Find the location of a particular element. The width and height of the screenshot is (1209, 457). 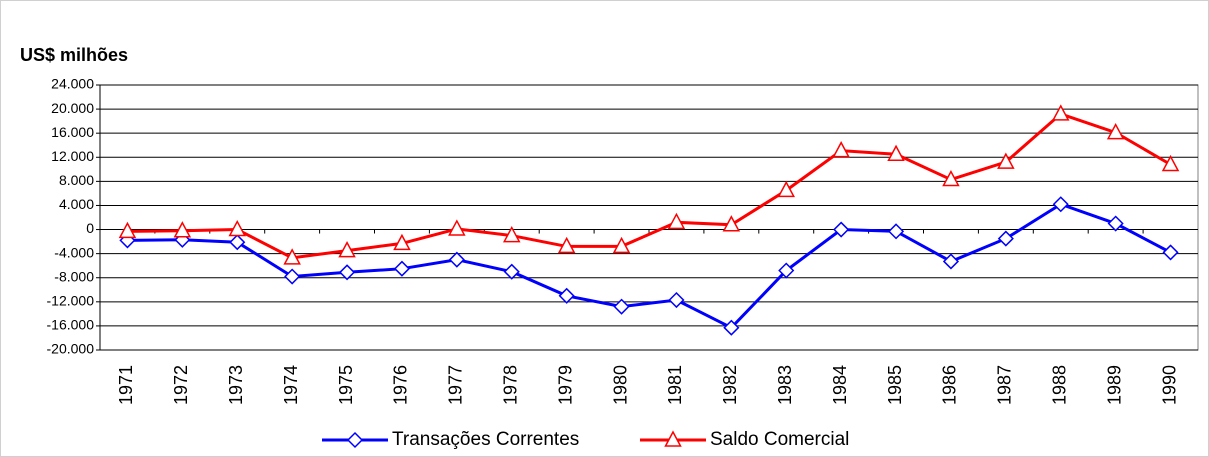

x-tick-label: 1981 is located at coordinates (675, 385).